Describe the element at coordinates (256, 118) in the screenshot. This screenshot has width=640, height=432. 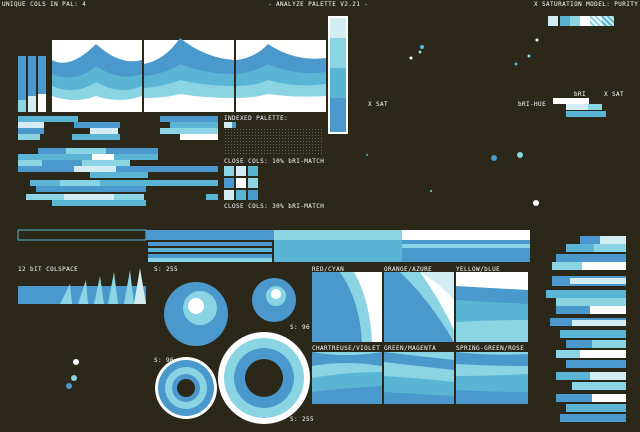
I see `indexed-palette-label: INDEXED PALETTE:` at that location.